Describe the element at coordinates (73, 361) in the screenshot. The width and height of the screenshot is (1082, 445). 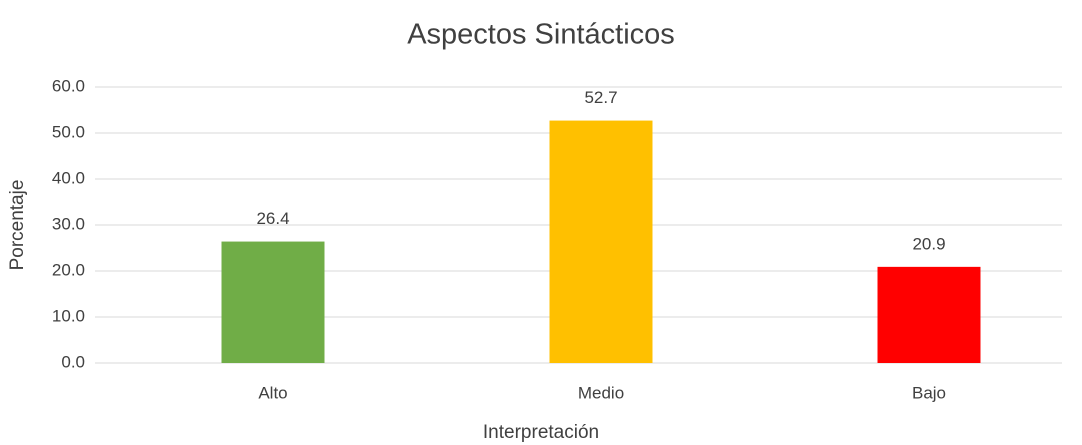
I see `y-tick-label: 0.0` at that location.